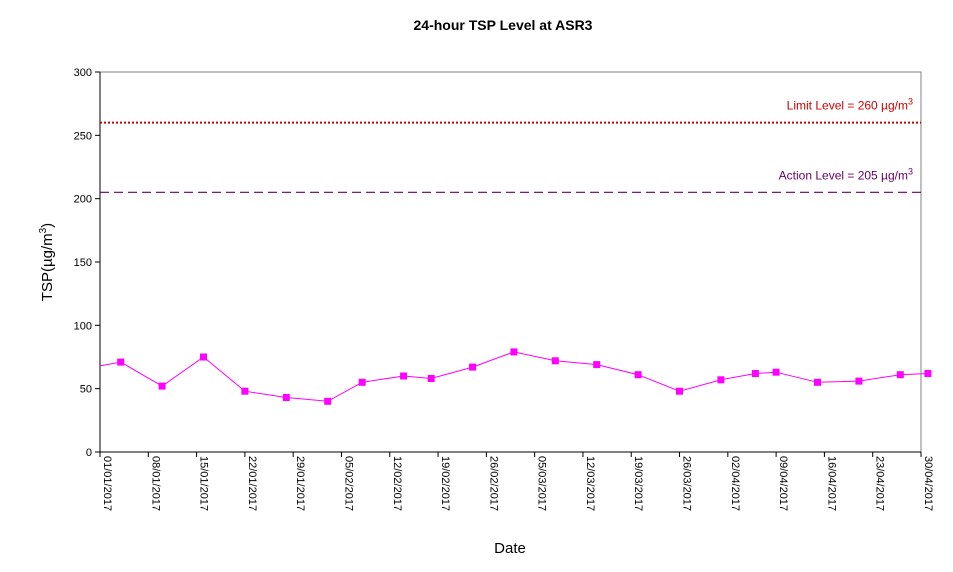 The height and width of the screenshot is (572, 953). I want to click on x-axis-title: Date, so click(510, 548).